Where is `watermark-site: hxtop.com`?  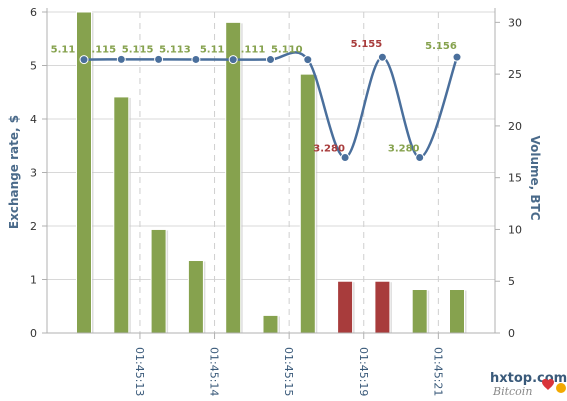 watermark-site: hxtop.com is located at coordinates (528, 378).